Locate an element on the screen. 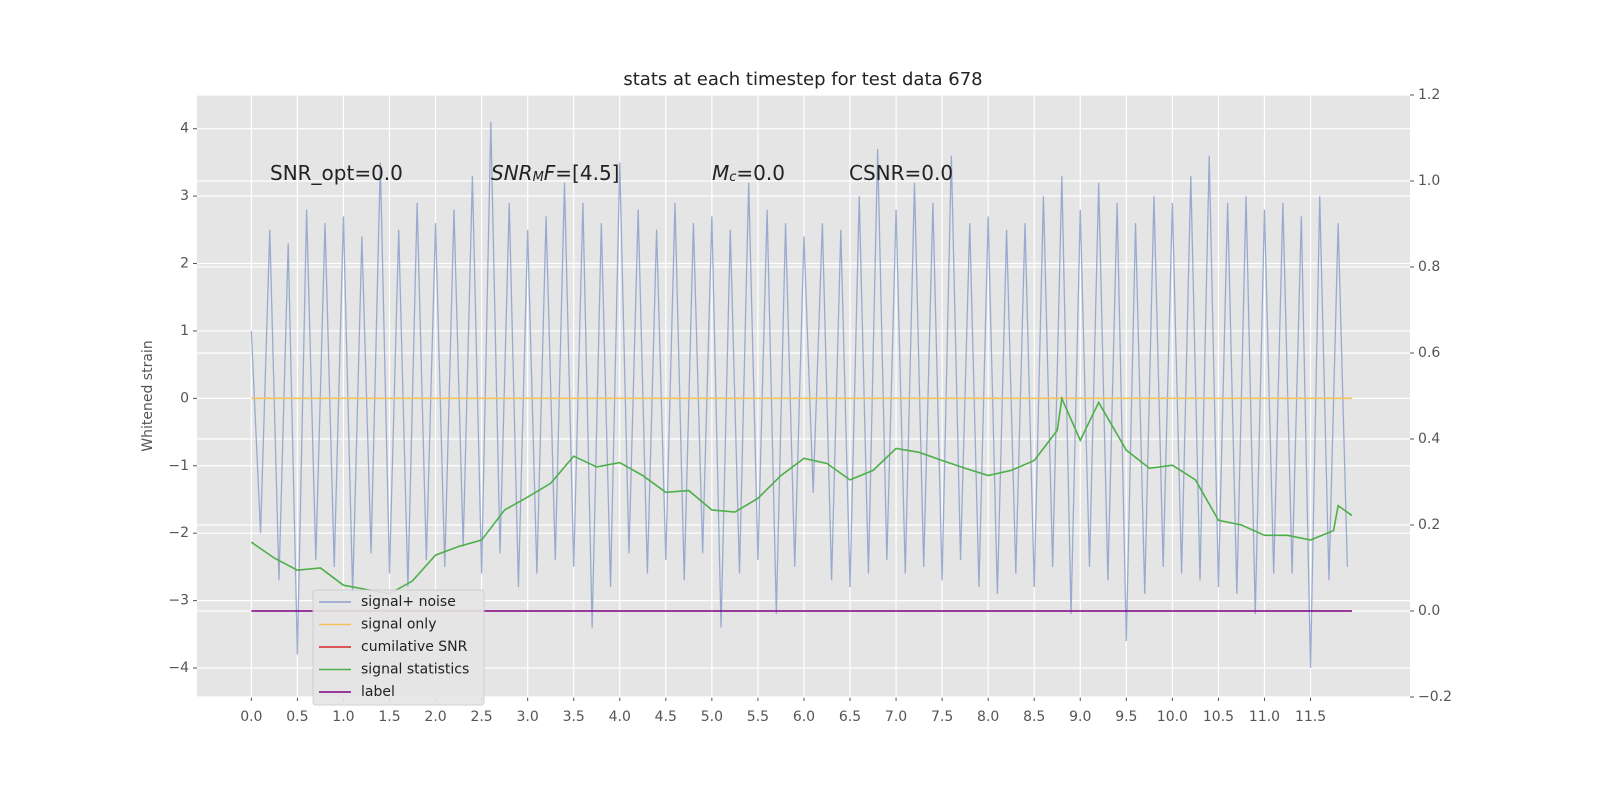 Image resolution: width=1600 pixels, height=800 pixels. legend-label: label is located at coordinates (378, 692).